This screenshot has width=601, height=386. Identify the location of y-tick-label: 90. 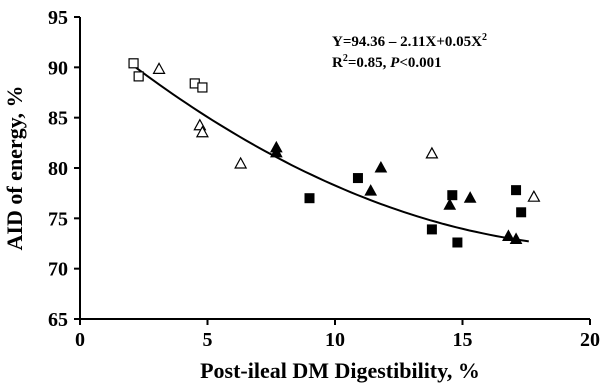
(58, 68).